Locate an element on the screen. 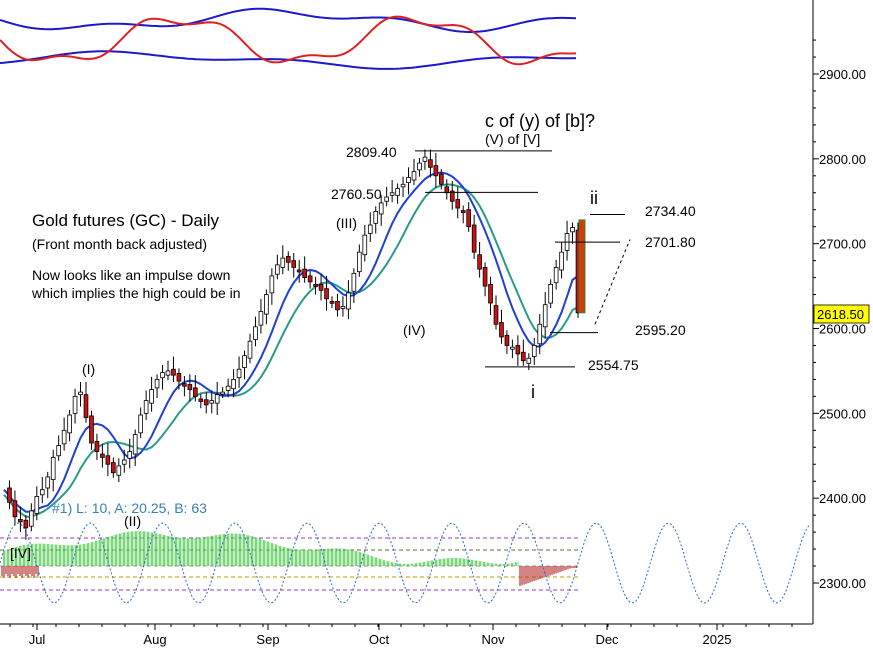 The image size is (873, 660). current-price-tag is located at coordinates (841, 314).